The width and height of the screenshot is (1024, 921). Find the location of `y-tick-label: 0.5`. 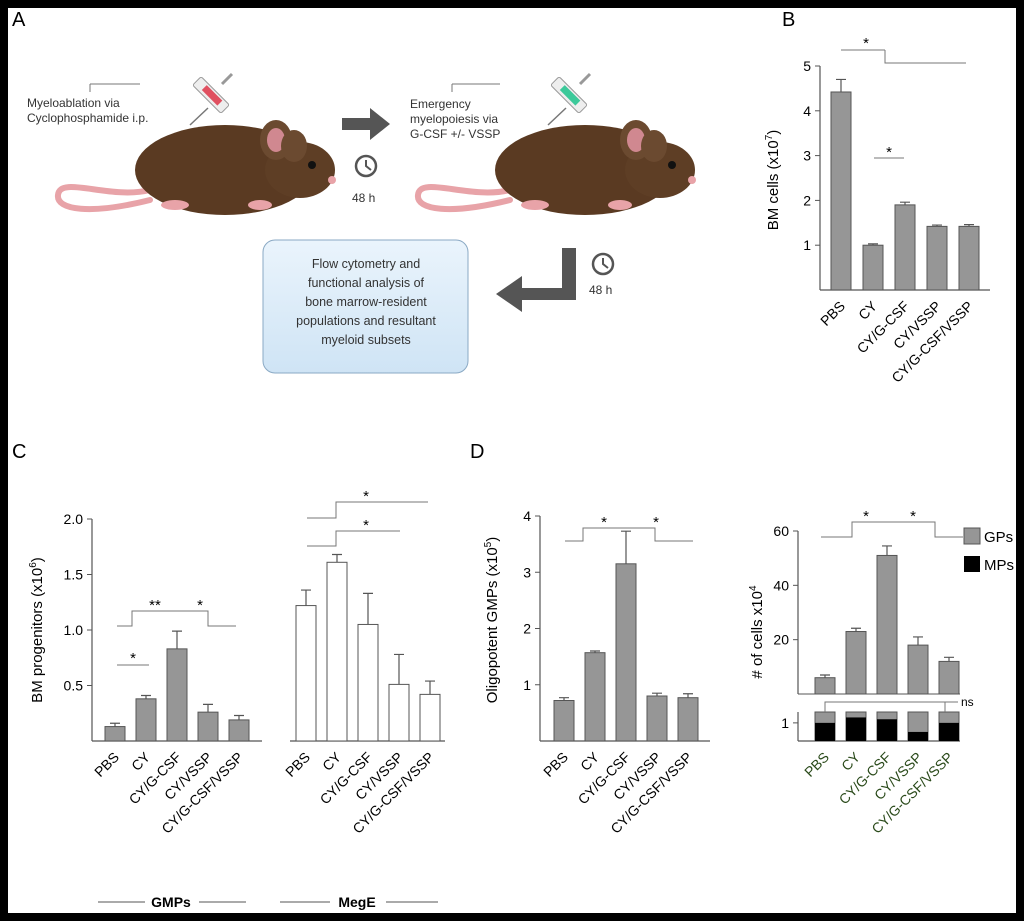

y-tick-label: 0.5 is located at coordinates (74, 686).